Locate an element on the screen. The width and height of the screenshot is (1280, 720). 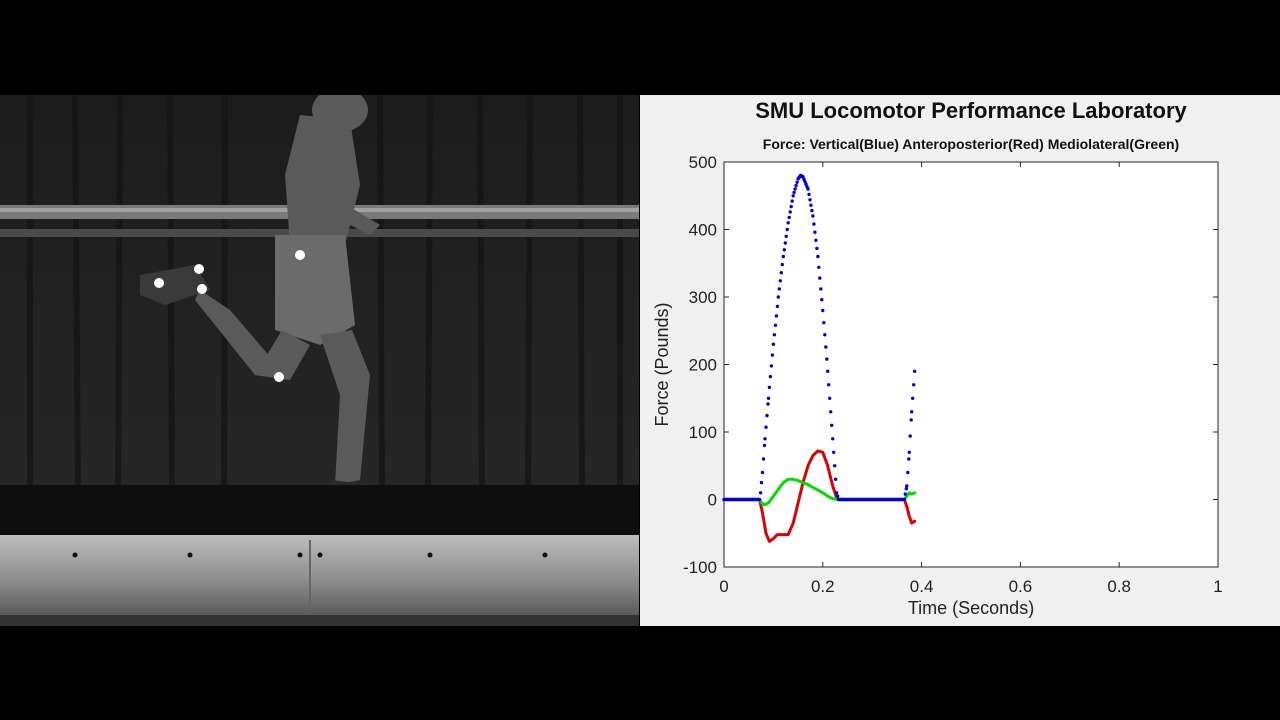
y-tick-label: 100 is located at coordinates (703, 432).